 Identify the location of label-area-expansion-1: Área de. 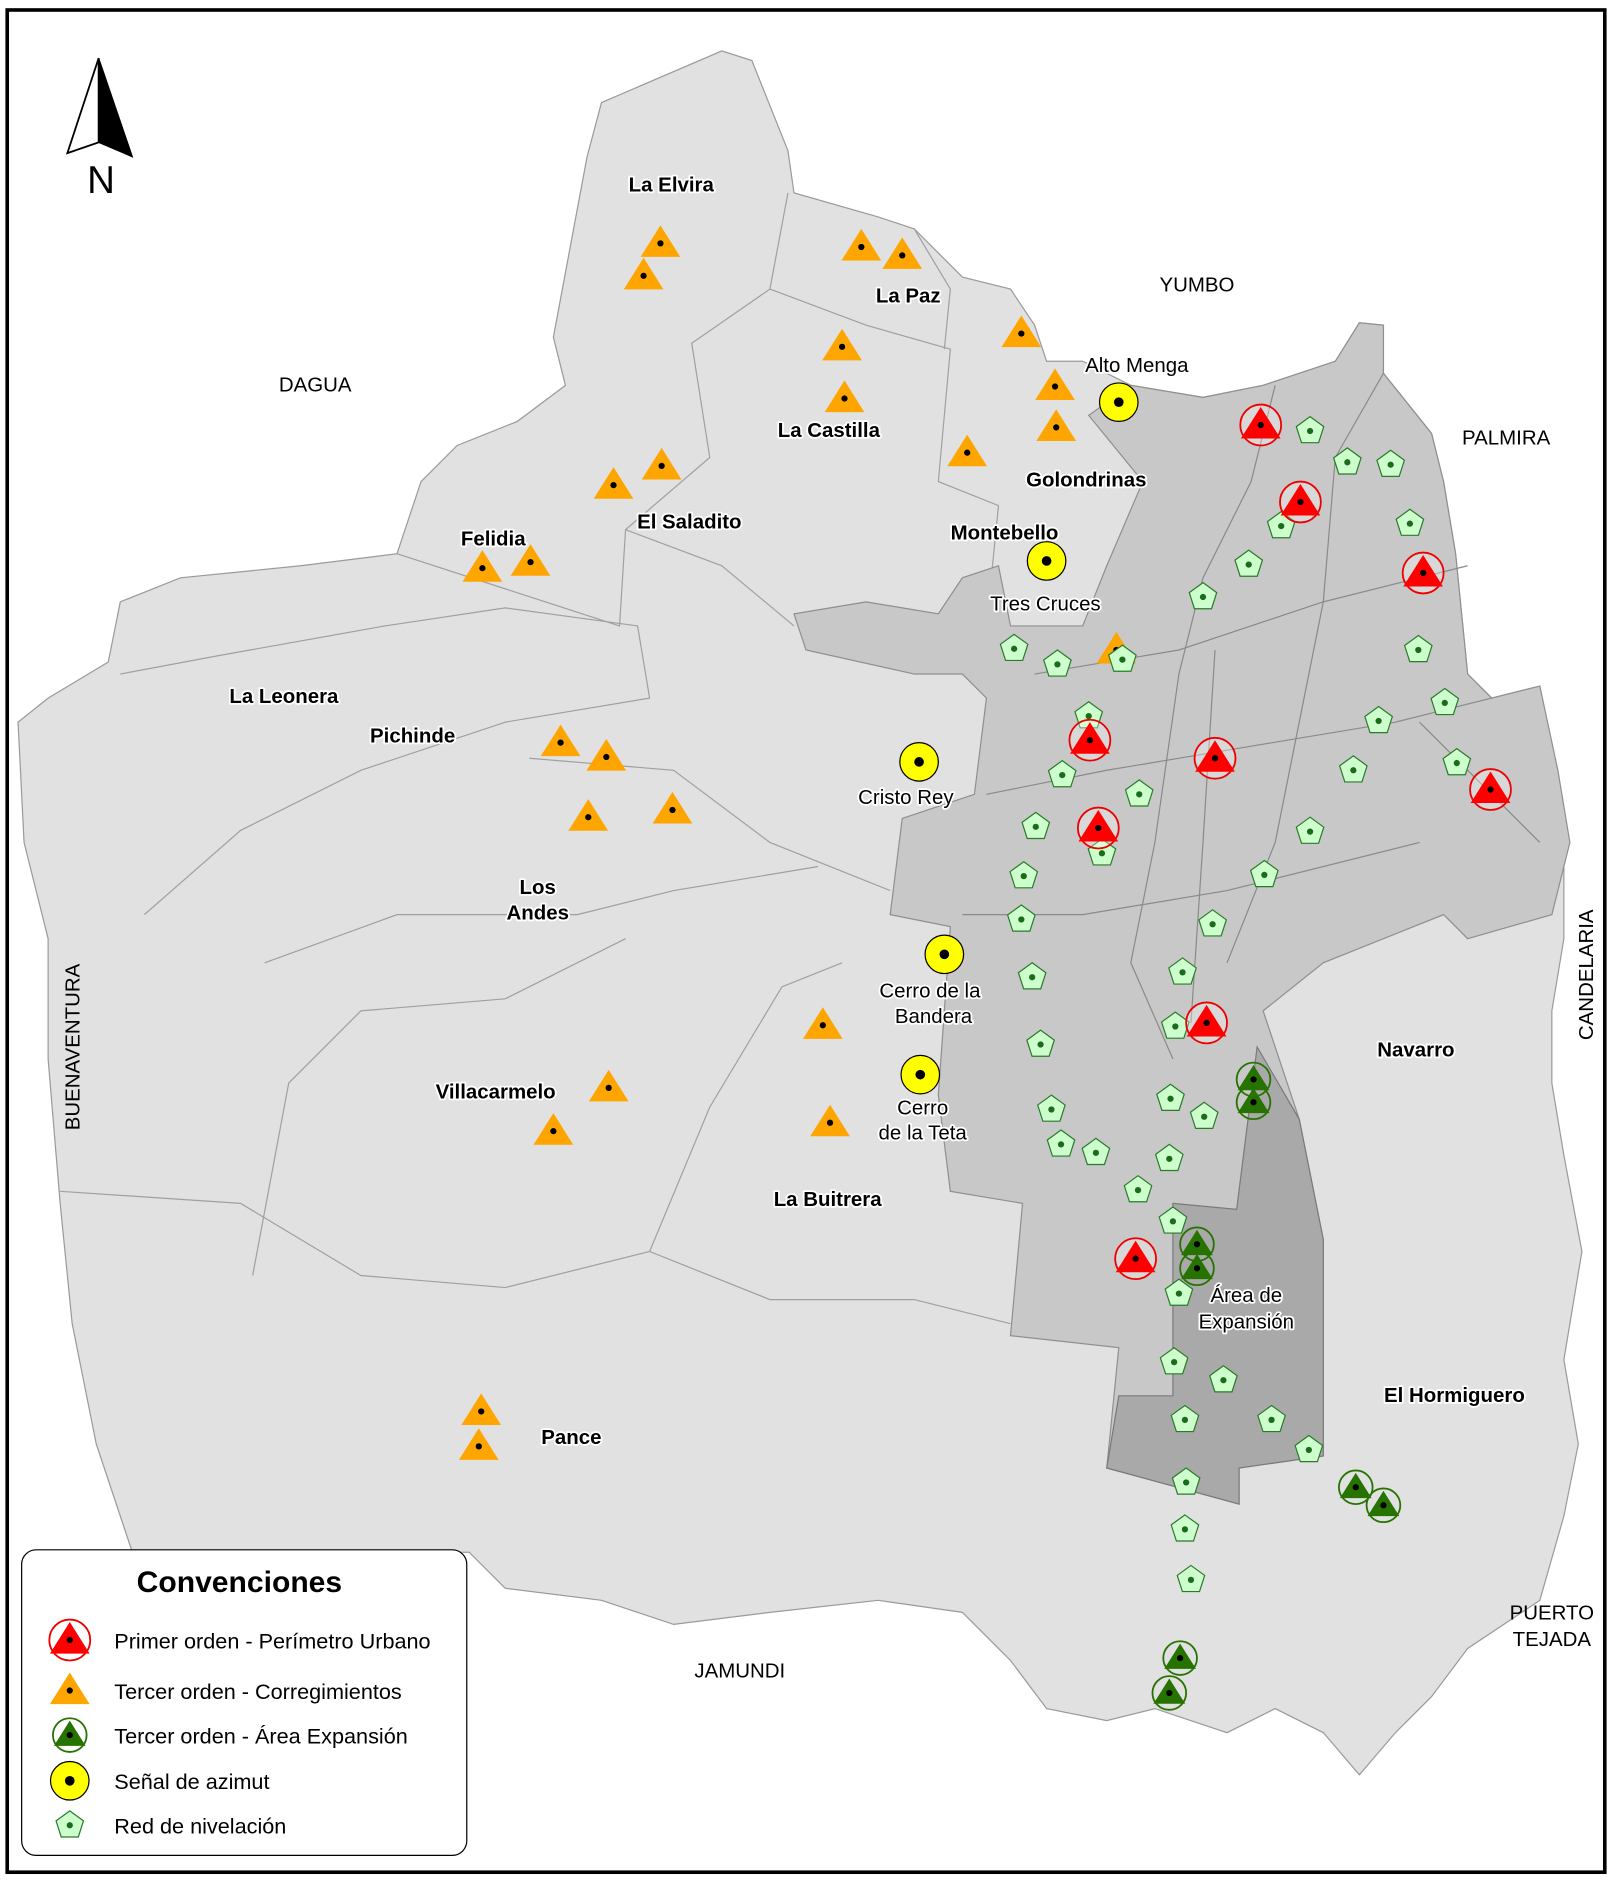
(1246, 1295).